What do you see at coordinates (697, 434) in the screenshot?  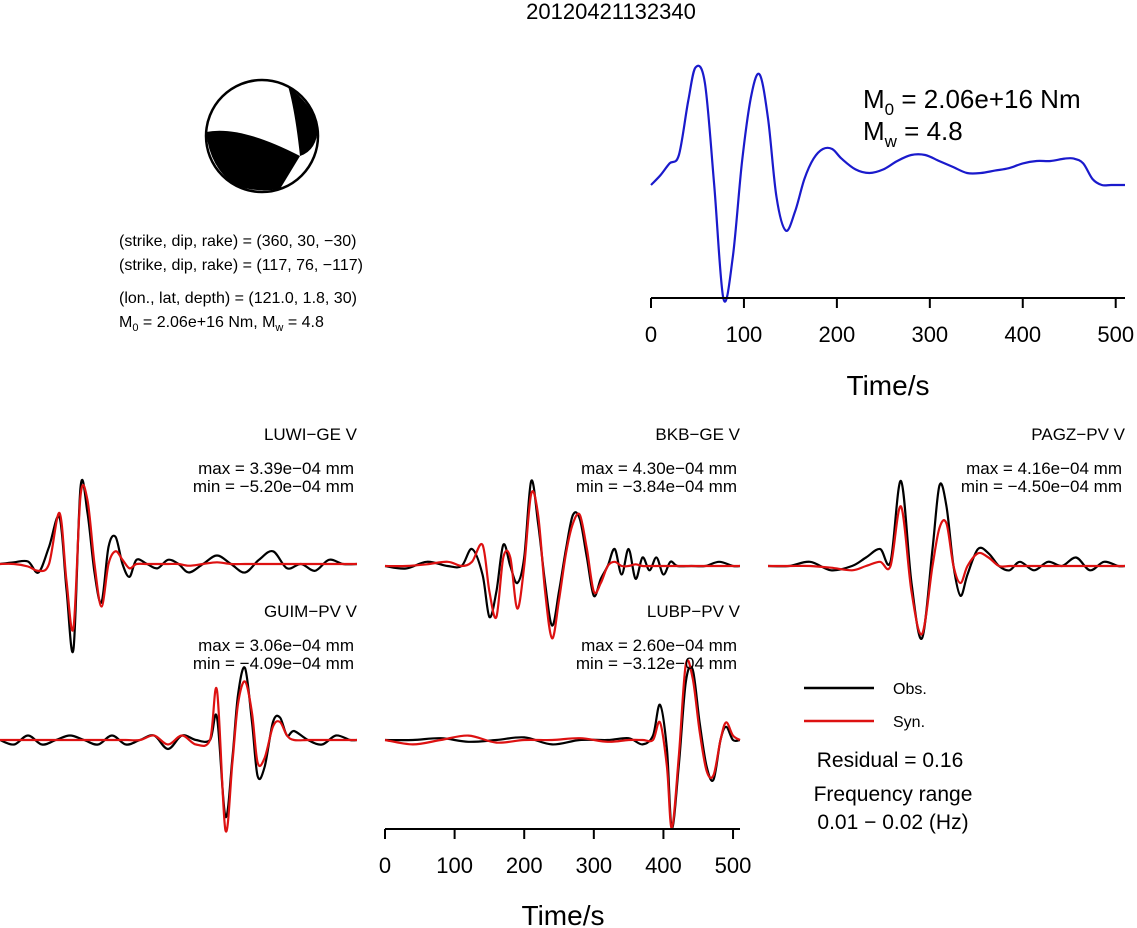 I see `station-name: BKB−GE V` at bounding box center [697, 434].